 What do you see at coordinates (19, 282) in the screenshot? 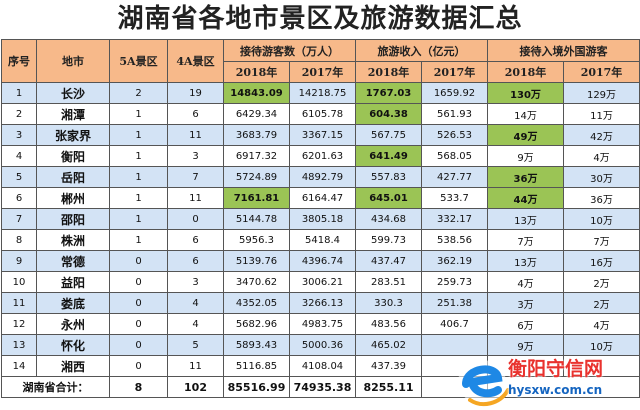
I see `cell-seq: 10` at bounding box center [19, 282].